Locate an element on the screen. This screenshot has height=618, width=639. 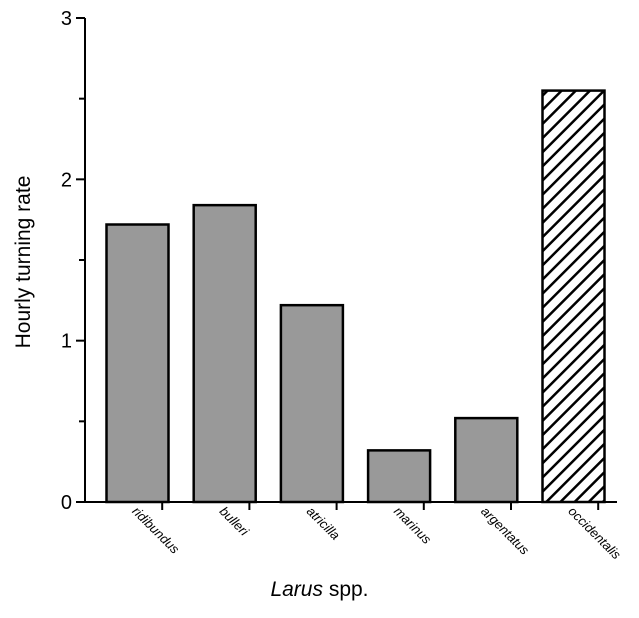
bar-bulleri is located at coordinates (224, 353).